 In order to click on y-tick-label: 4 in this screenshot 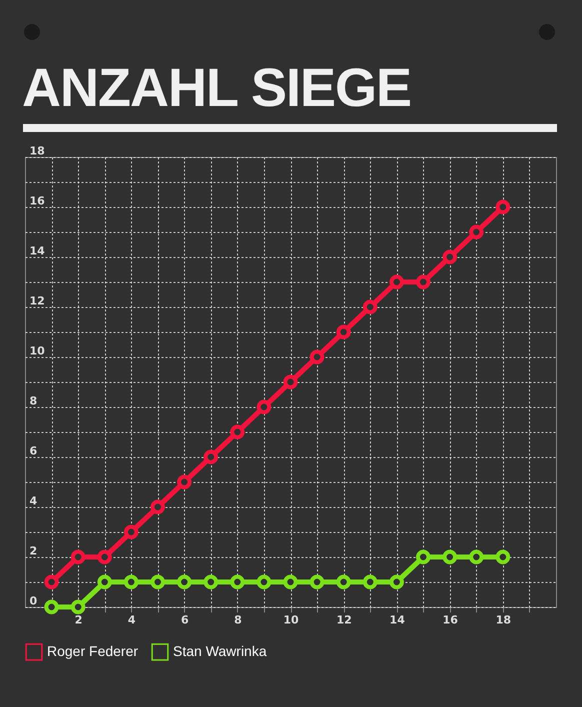, I will do `click(34, 501)`.